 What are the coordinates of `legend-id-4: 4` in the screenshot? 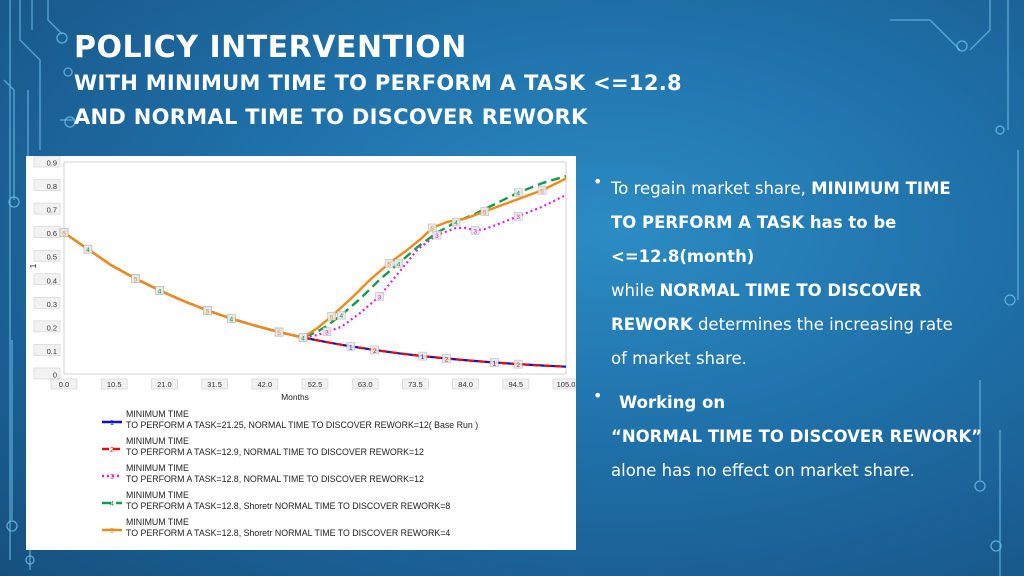 It's located at (112, 504).